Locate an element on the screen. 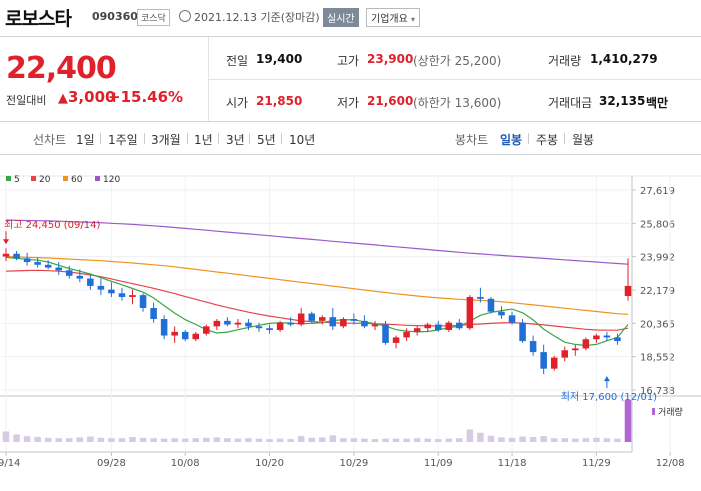  legend-swatch is located at coordinates (33, 178).